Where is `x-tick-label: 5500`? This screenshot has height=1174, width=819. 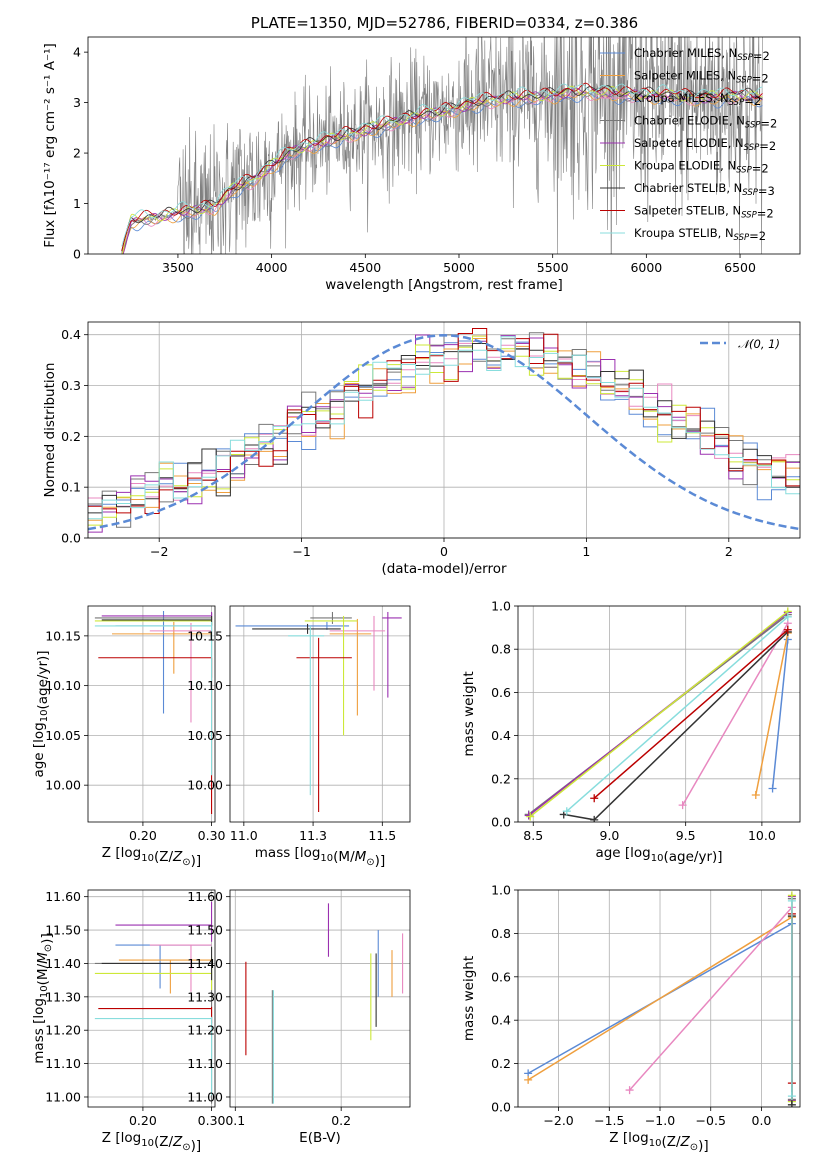 x-tick-label: 5500 is located at coordinates (553, 267).